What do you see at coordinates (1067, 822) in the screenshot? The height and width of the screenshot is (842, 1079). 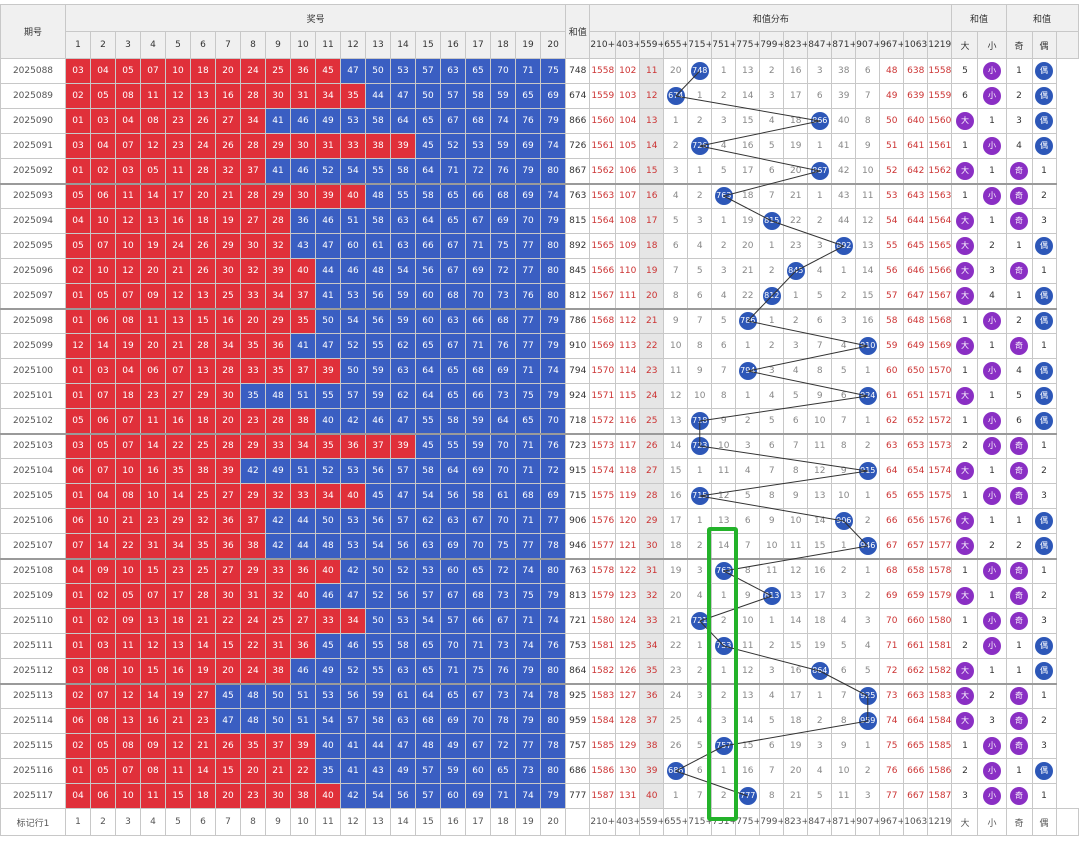 I see `footer-cell` at bounding box center [1067, 822].